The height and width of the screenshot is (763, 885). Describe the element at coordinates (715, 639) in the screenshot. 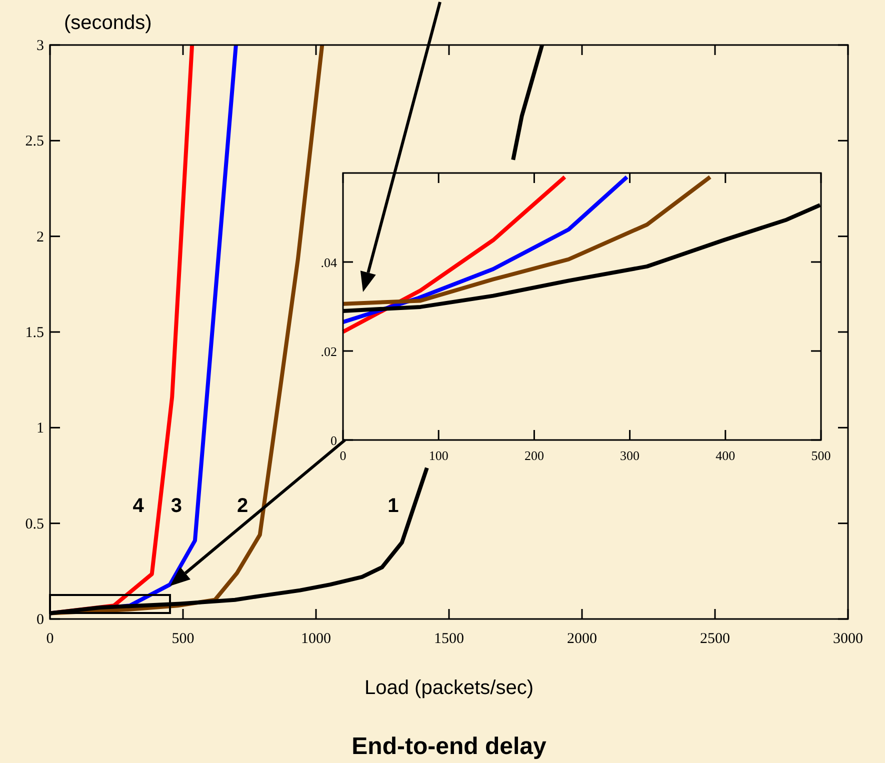

I see `x-tick-label: 2500` at that location.